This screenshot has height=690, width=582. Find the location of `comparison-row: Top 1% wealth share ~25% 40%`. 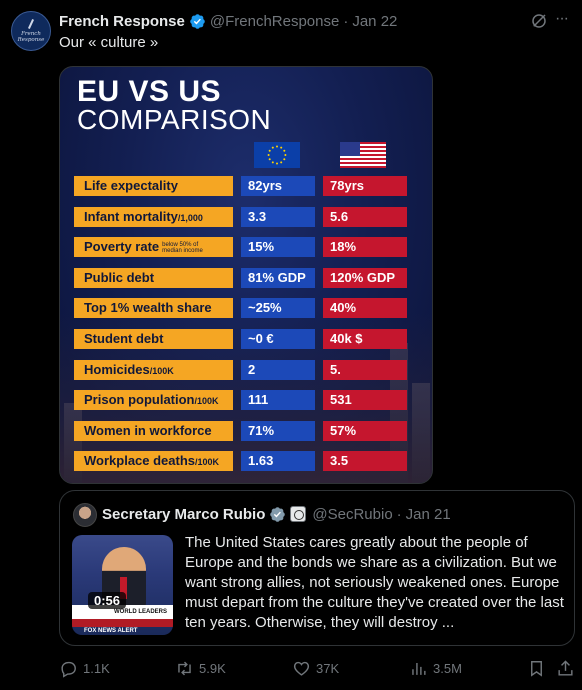

comparison-row: Top 1% wealth share ~25% 40% is located at coordinates (244, 308).